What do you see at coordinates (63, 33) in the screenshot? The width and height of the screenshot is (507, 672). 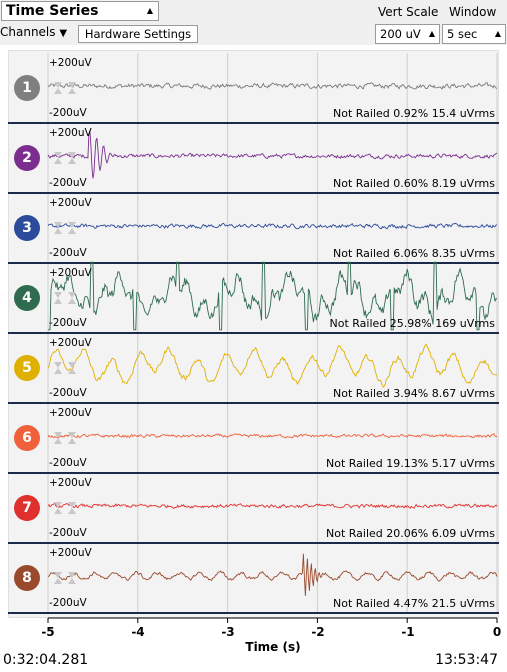 I see `triangle-down-icon: ▼` at bounding box center [63, 33].